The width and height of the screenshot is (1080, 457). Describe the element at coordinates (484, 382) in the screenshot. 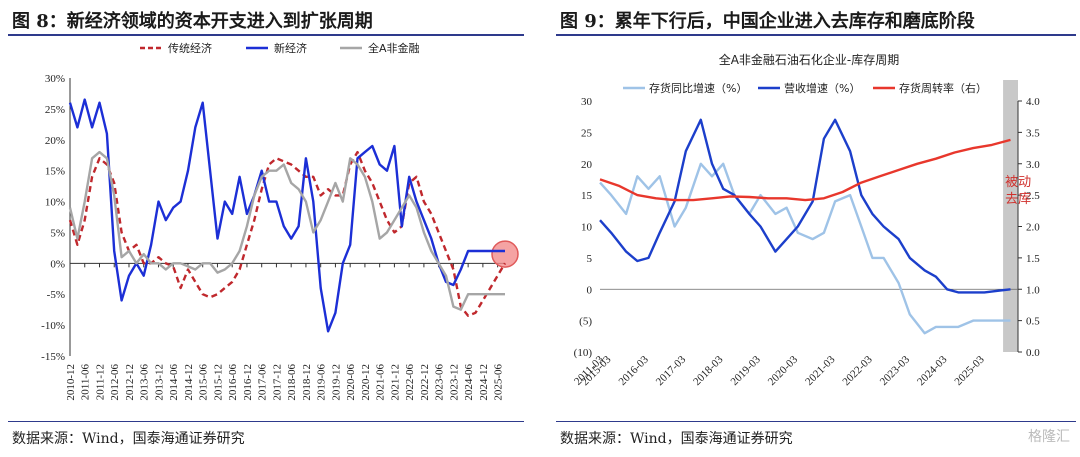

I see `x-tick-label: 2024-12` at that location.